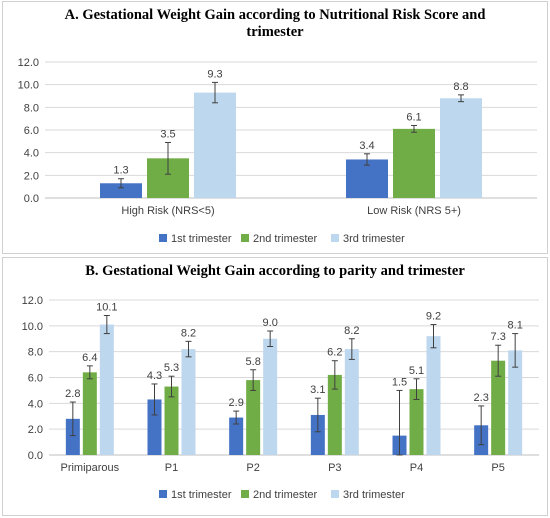 Image resolution: width=550 pixels, height=518 pixels. Describe the element at coordinates (497, 468) in the screenshot. I see `x-tick-label: P5` at that location.